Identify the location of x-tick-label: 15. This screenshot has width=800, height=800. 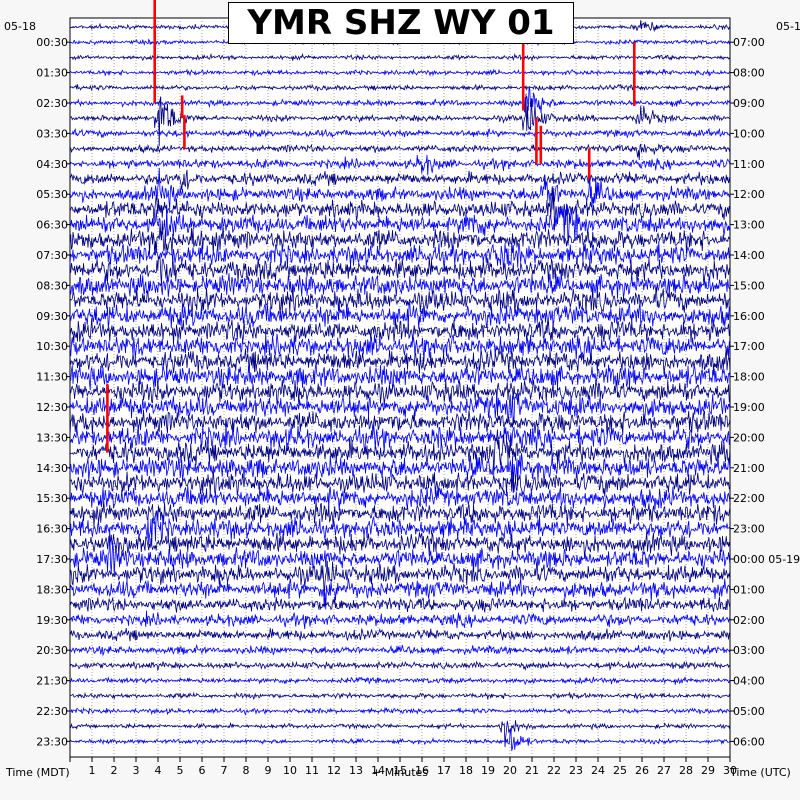
(400, 770).